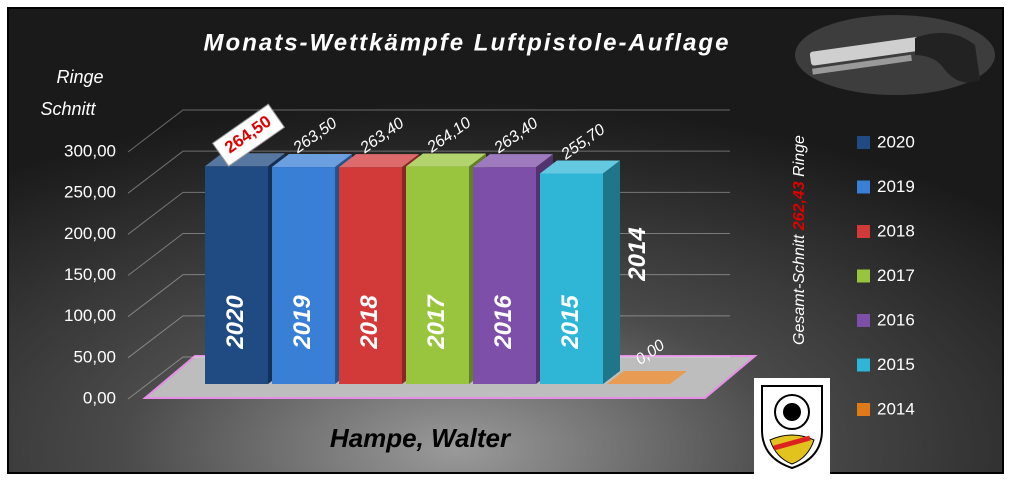 The width and height of the screenshot is (1011, 481). Describe the element at coordinates (421, 438) in the screenshot. I see `subtitle: Hampe, Walter` at that location.